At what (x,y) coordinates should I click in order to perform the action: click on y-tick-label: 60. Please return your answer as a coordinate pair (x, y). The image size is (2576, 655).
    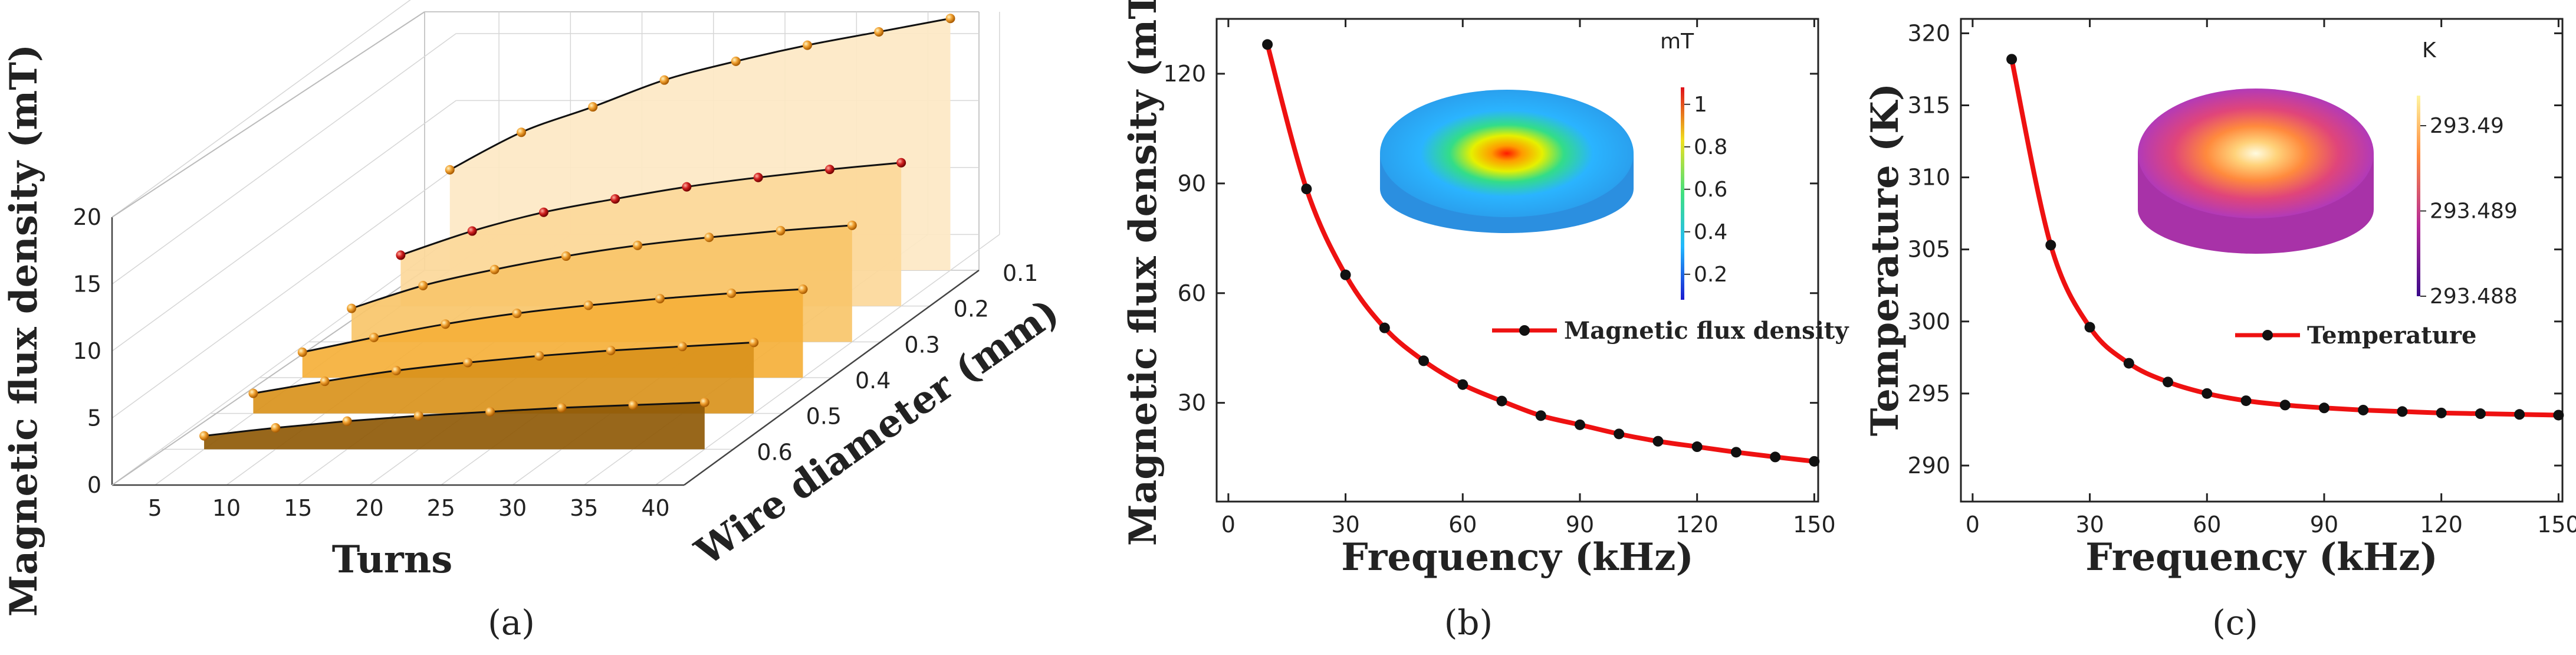
    Looking at the image, I should click on (1192, 293).